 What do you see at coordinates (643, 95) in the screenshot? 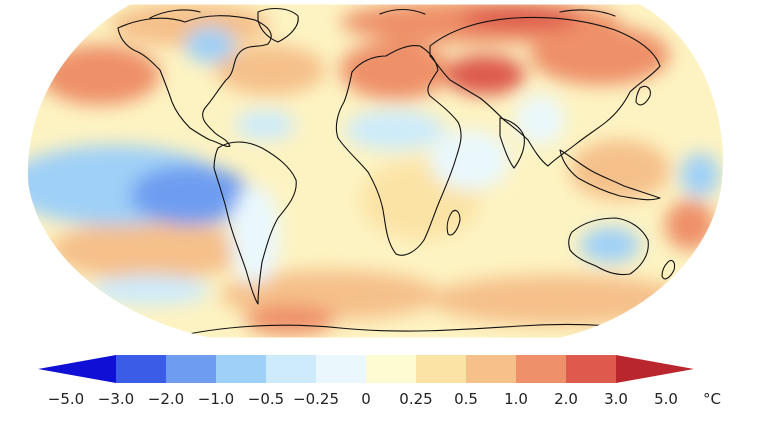
I see `japan-coast` at bounding box center [643, 95].